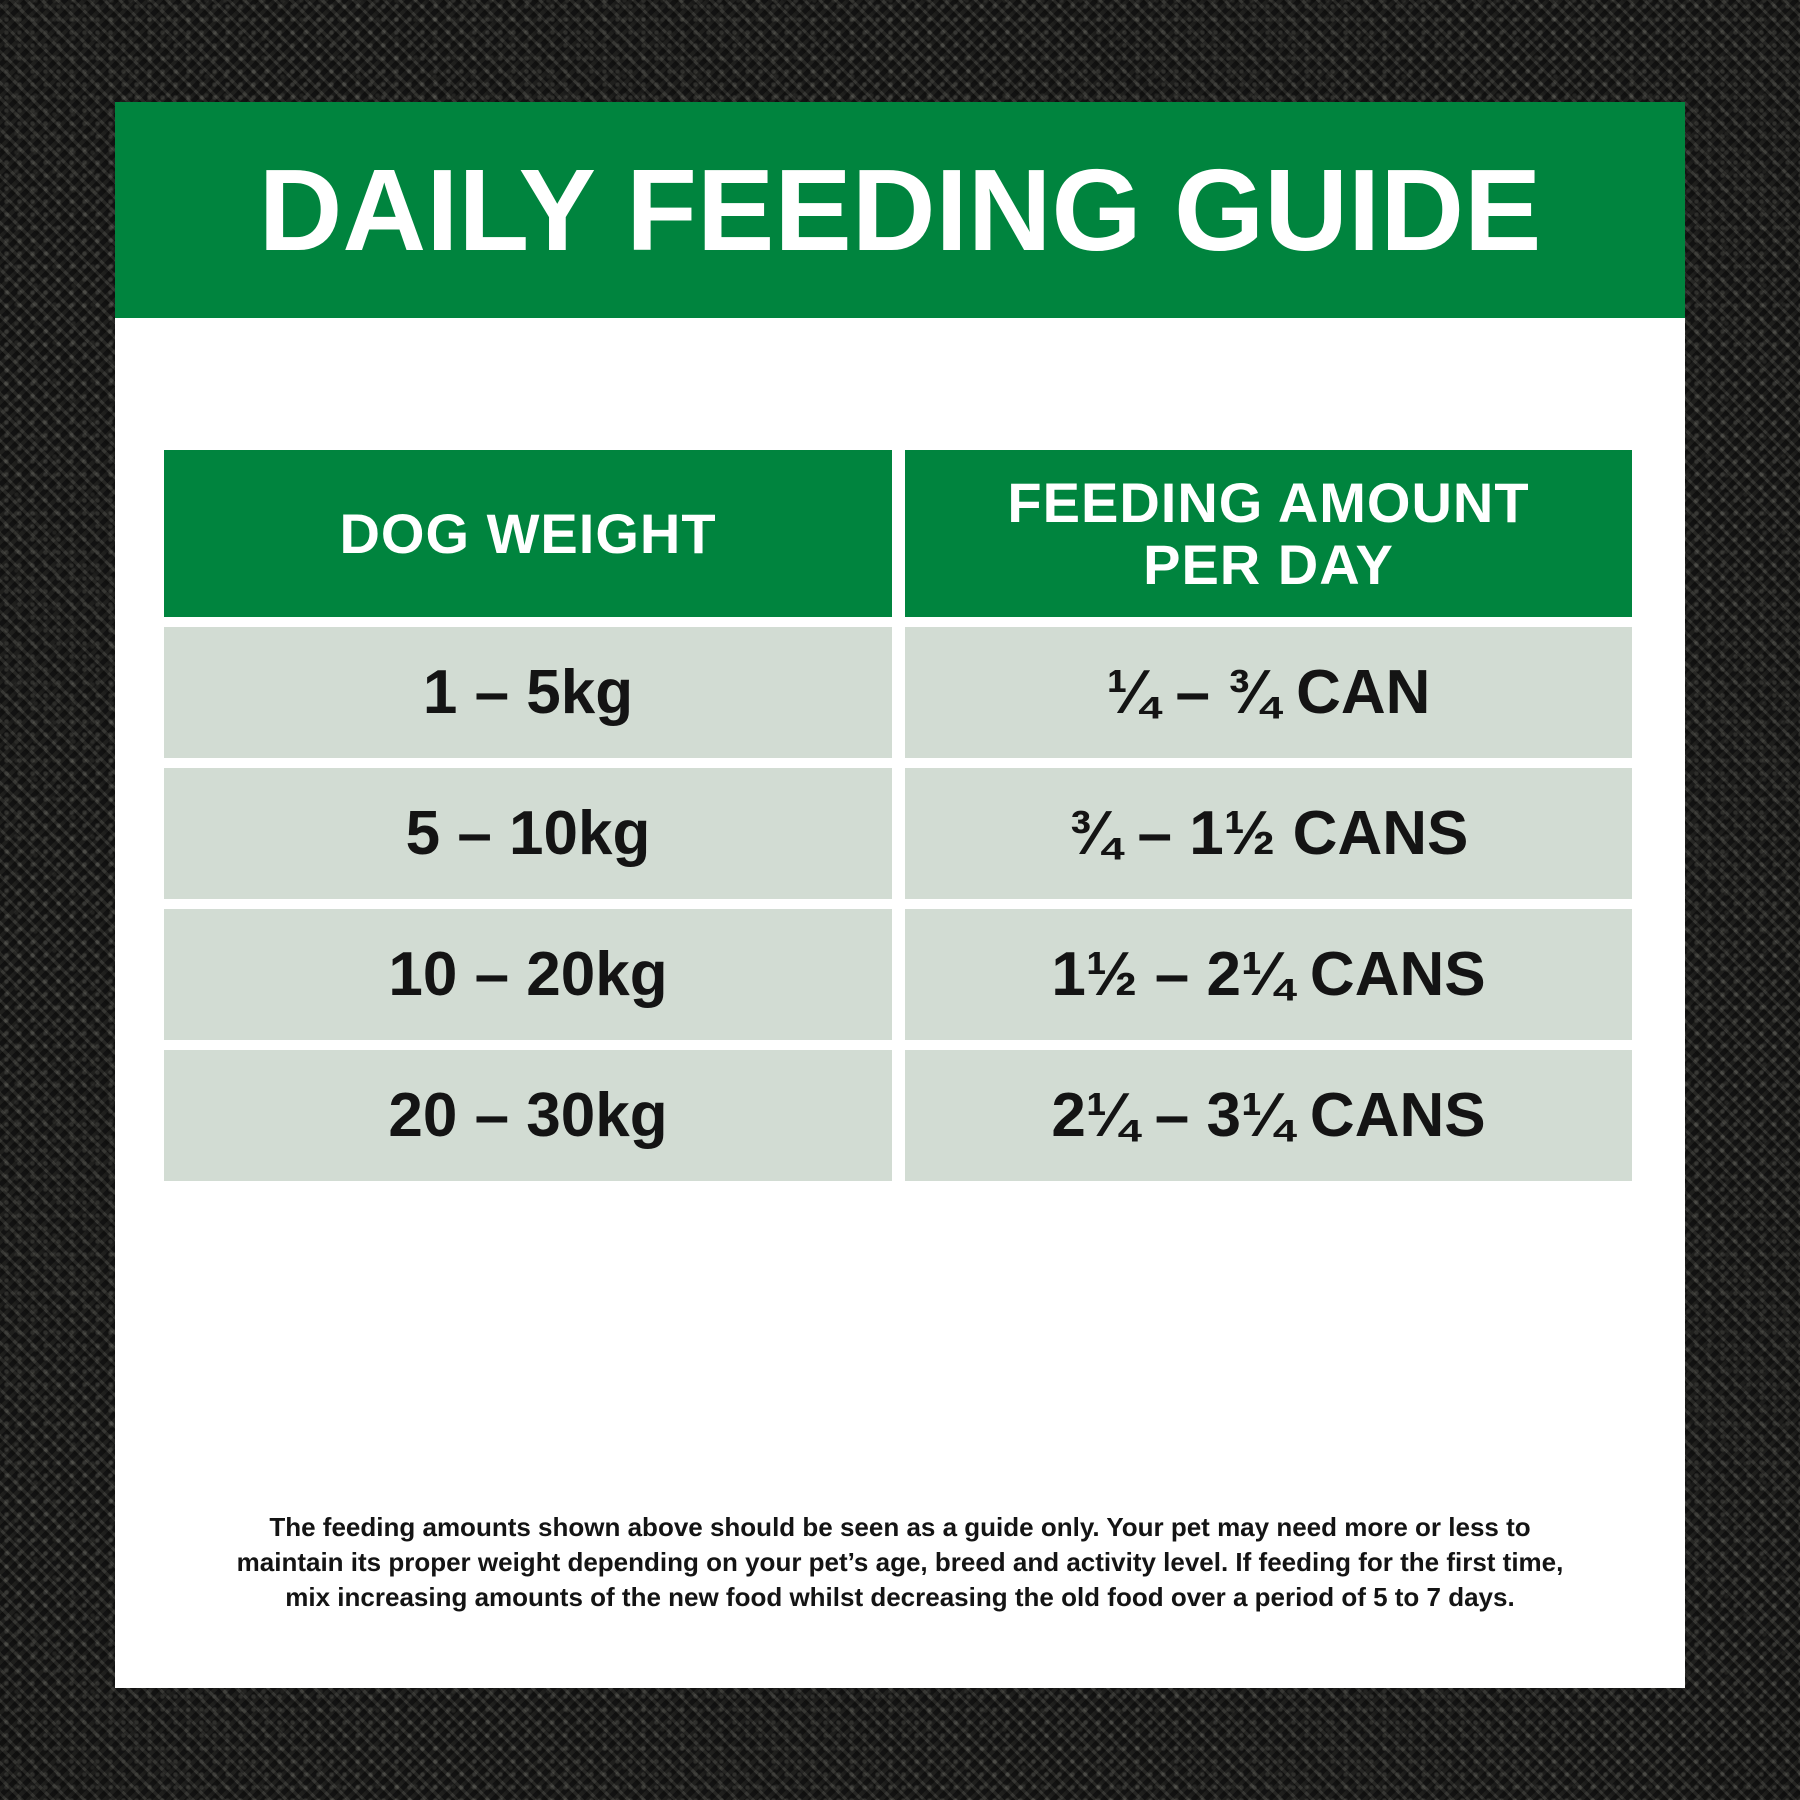 The width and height of the screenshot is (1800, 1800). Describe the element at coordinates (528, 692) in the screenshot. I see `table-row-1-weight-cell: 1 – 5kg` at that location.